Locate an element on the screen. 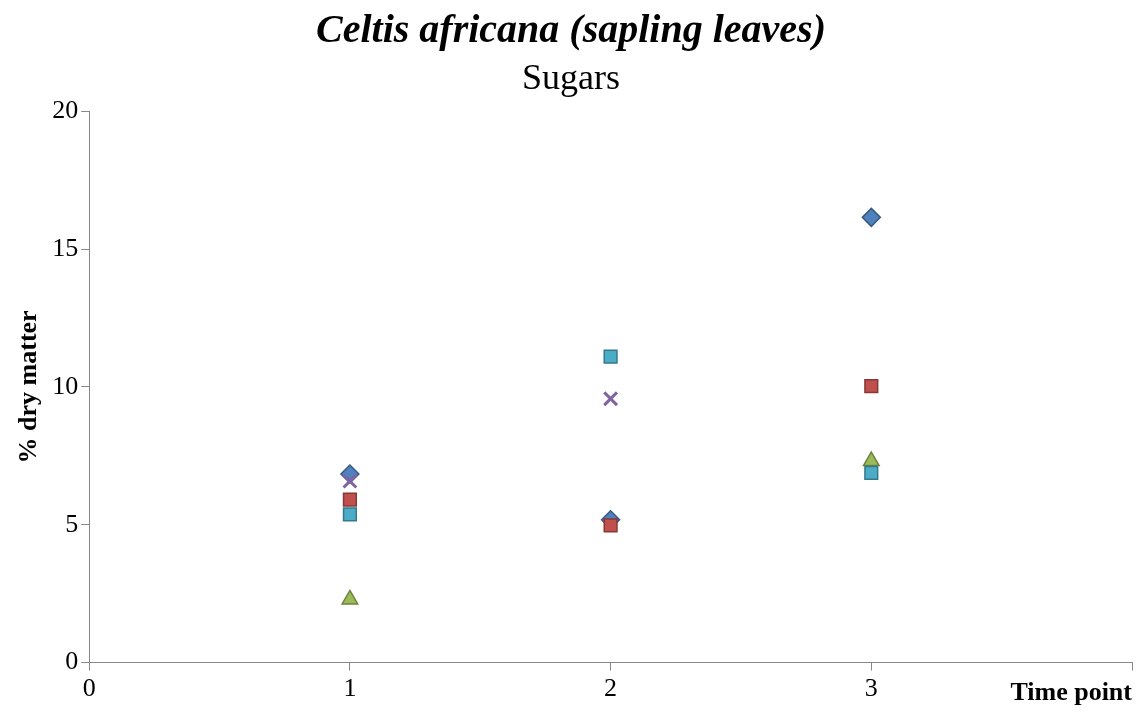  x-tick-label: 3 is located at coordinates (871, 688).